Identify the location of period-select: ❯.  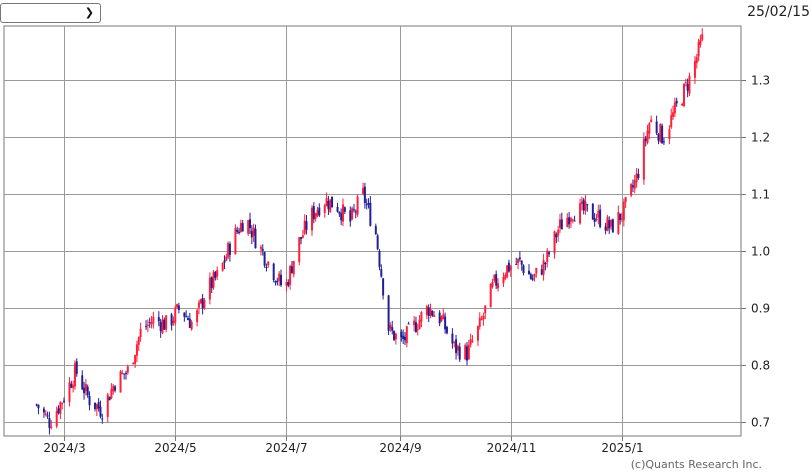
(50, 13).